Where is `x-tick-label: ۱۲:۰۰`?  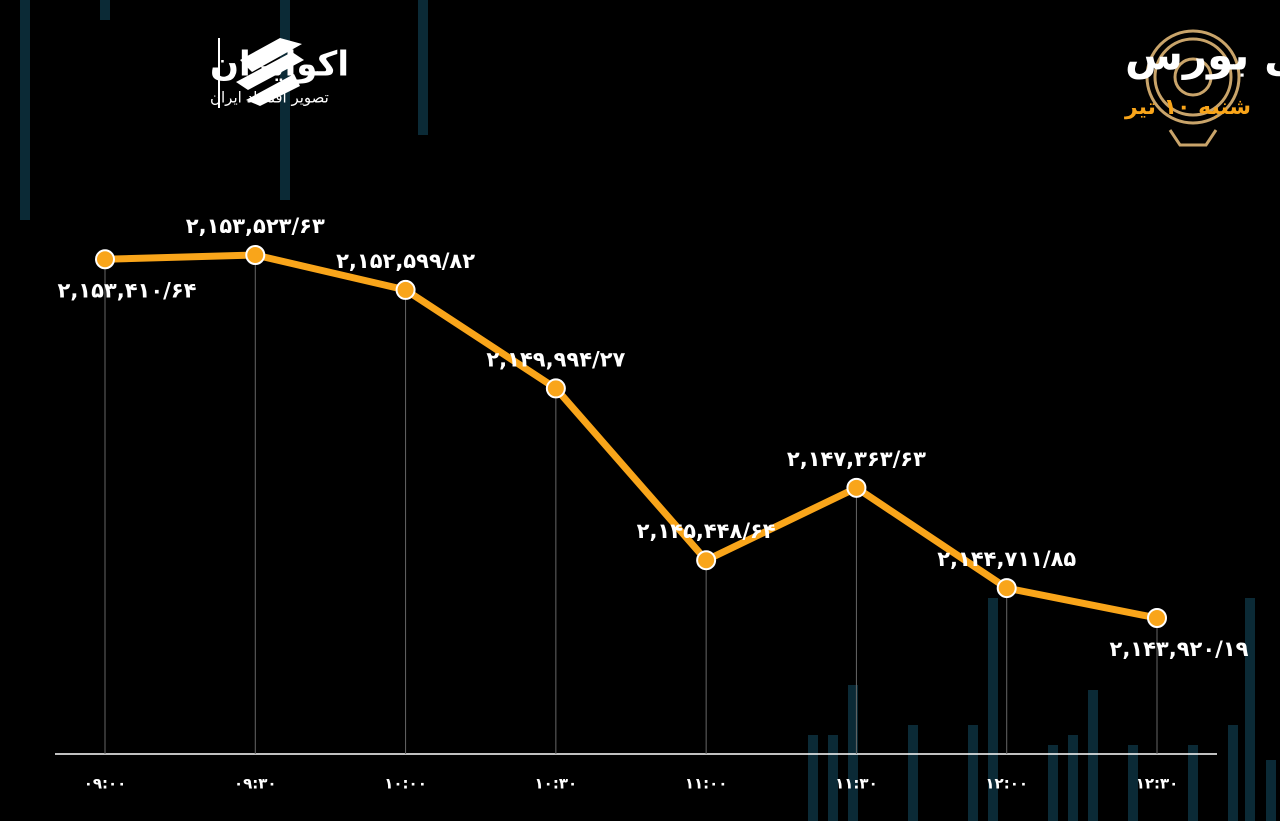 x-tick-label: ۱۲:۰۰ is located at coordinates (1006, 784).